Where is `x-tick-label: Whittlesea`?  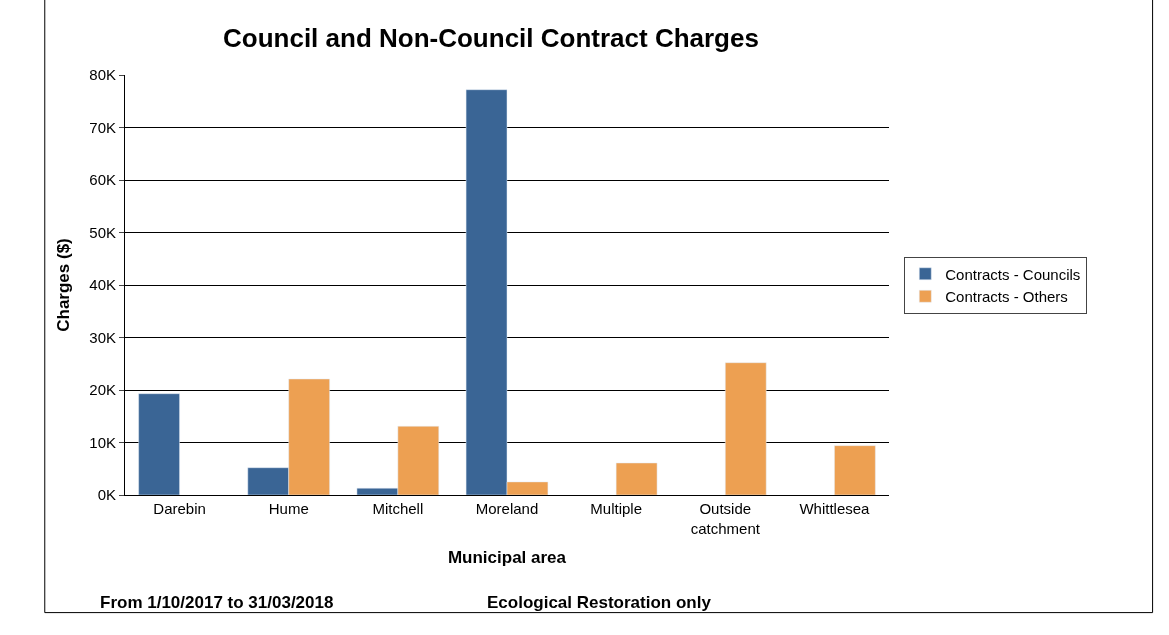
x-tick-label: Whittlesea is located at coordinates (835, 508).